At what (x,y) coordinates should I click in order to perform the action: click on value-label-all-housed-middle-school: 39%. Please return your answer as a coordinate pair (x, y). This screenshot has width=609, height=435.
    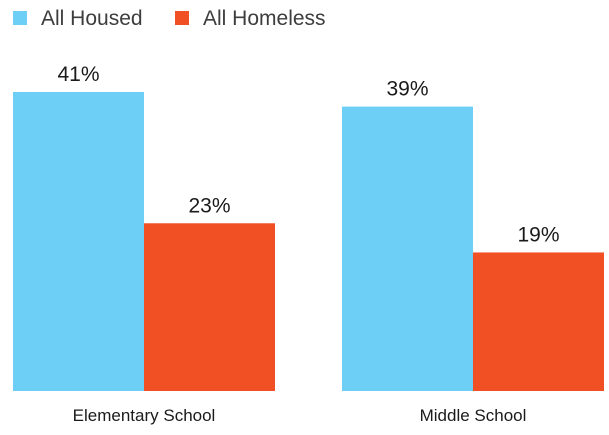
    Looking at the image, I should click on (407, 89).